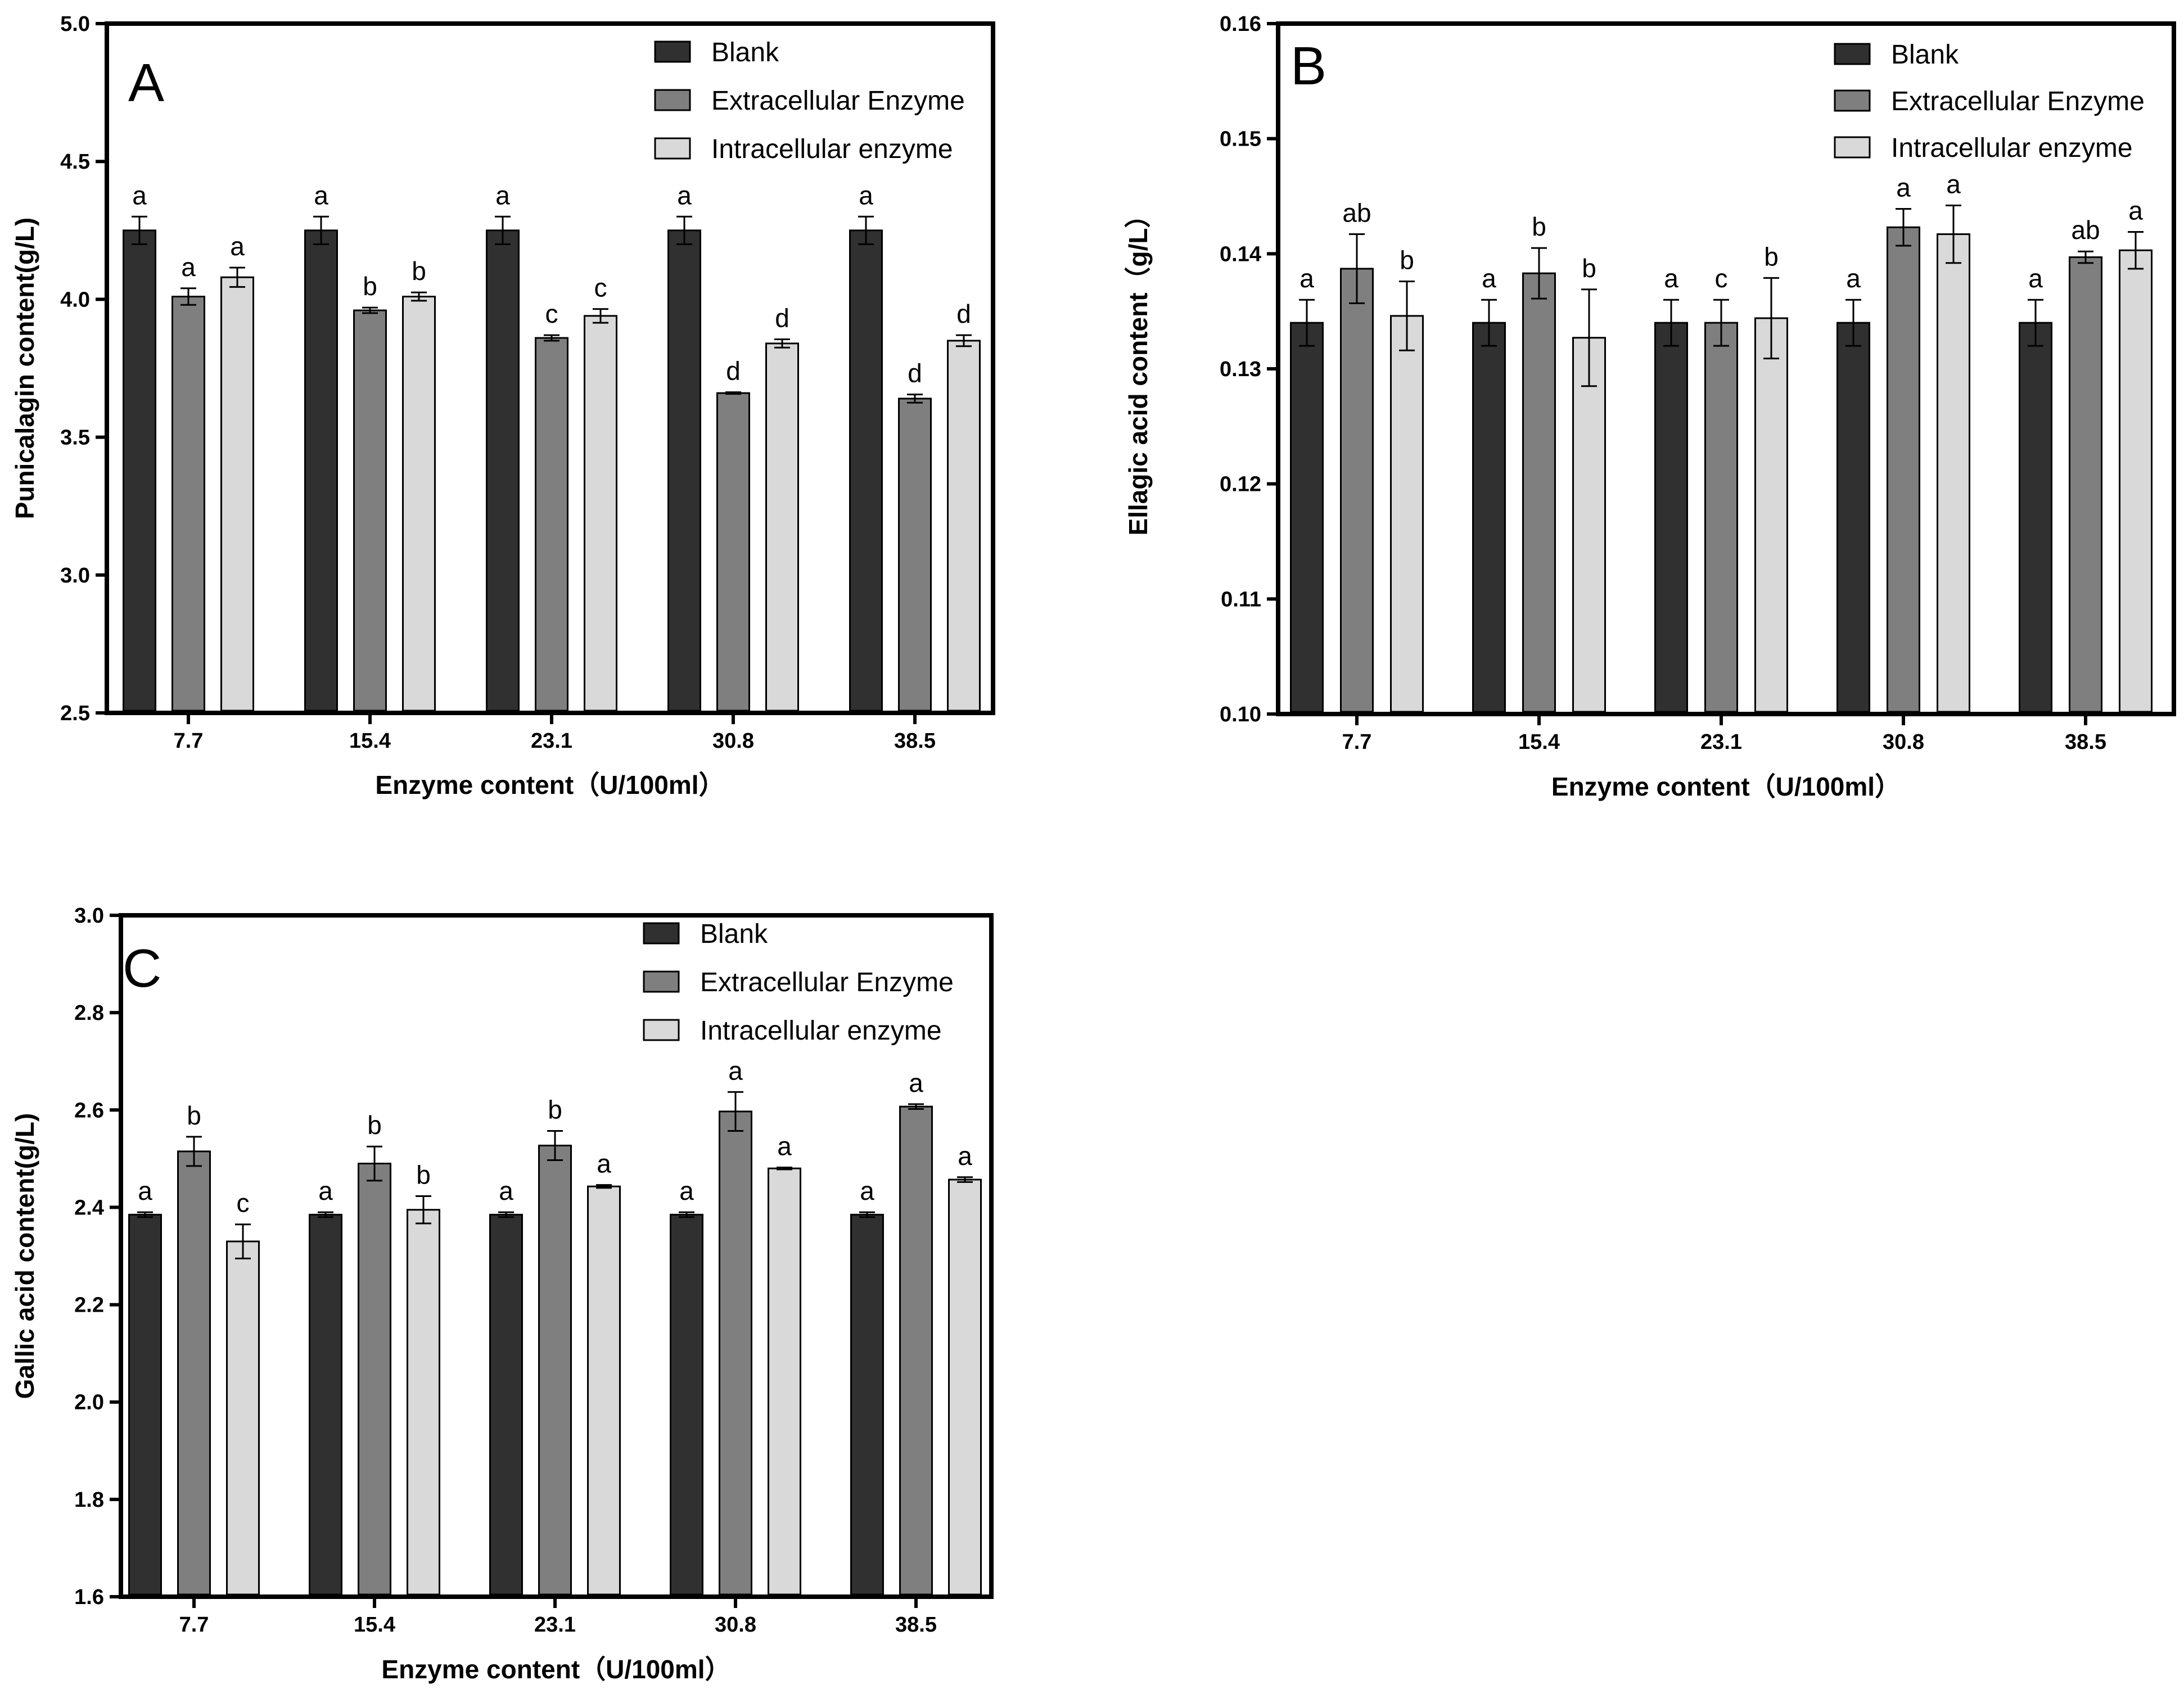 The height and width of the screenshot is (1703, 2184). I want to click on y-tick-label: 0.10, so click(1240, 714).